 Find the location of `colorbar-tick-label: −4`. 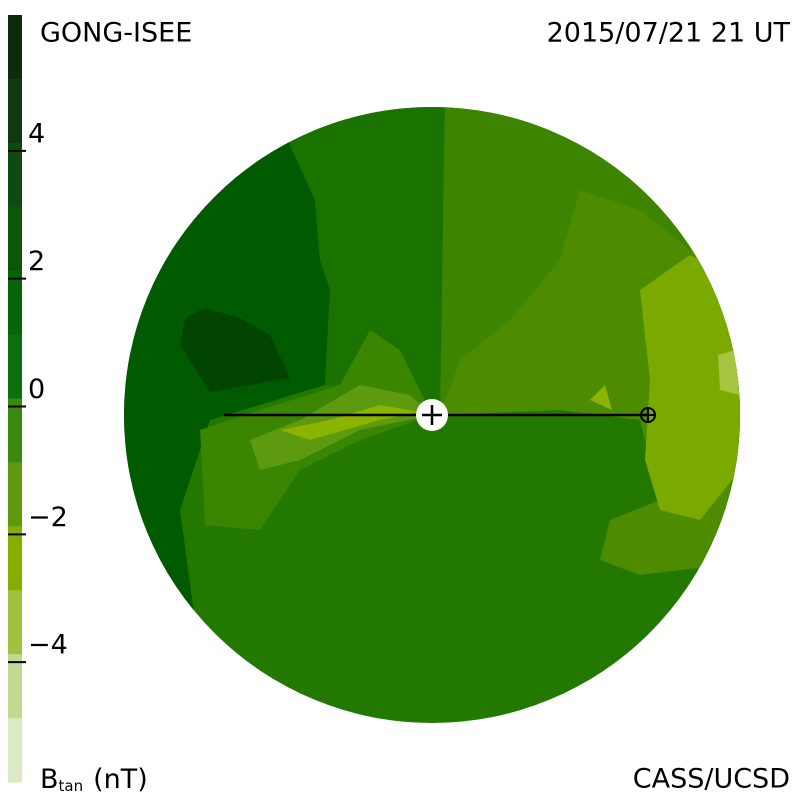

colorbar-tick-label: −4 is located at coordinates (48, 645).